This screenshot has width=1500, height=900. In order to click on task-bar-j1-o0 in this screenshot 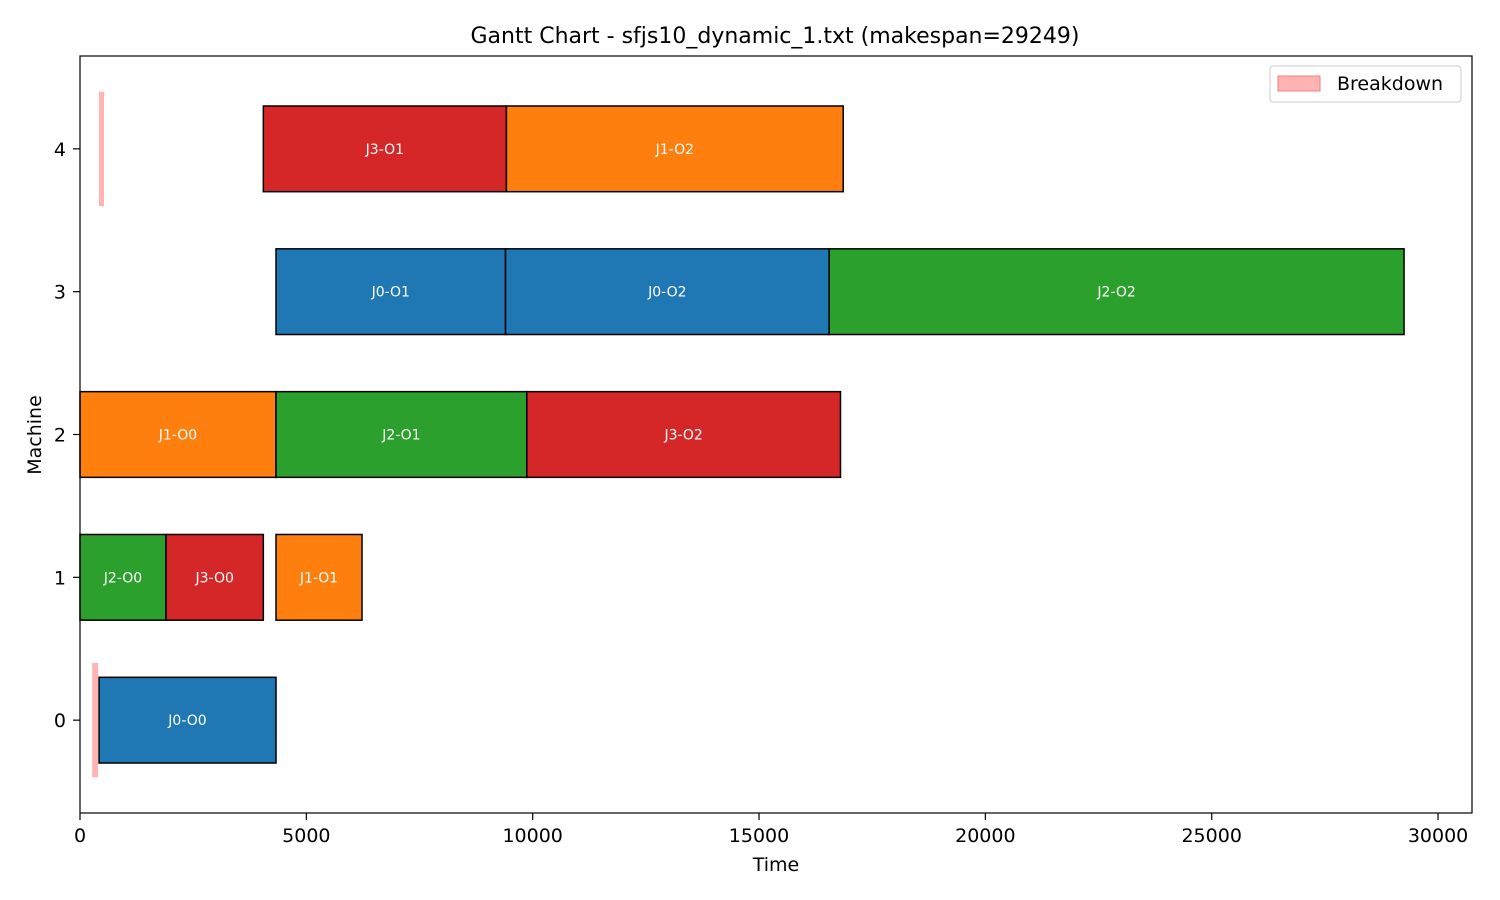, I will do `click(178, 434)`.